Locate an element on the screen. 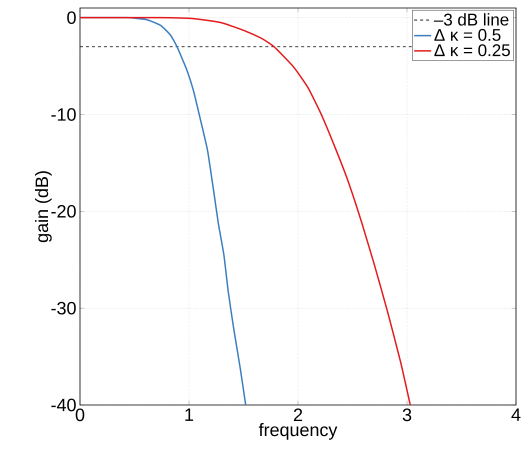 The width and height of the screenshot is (521, 454). y-tick-label: -30 is located at coordinates (63, 308).